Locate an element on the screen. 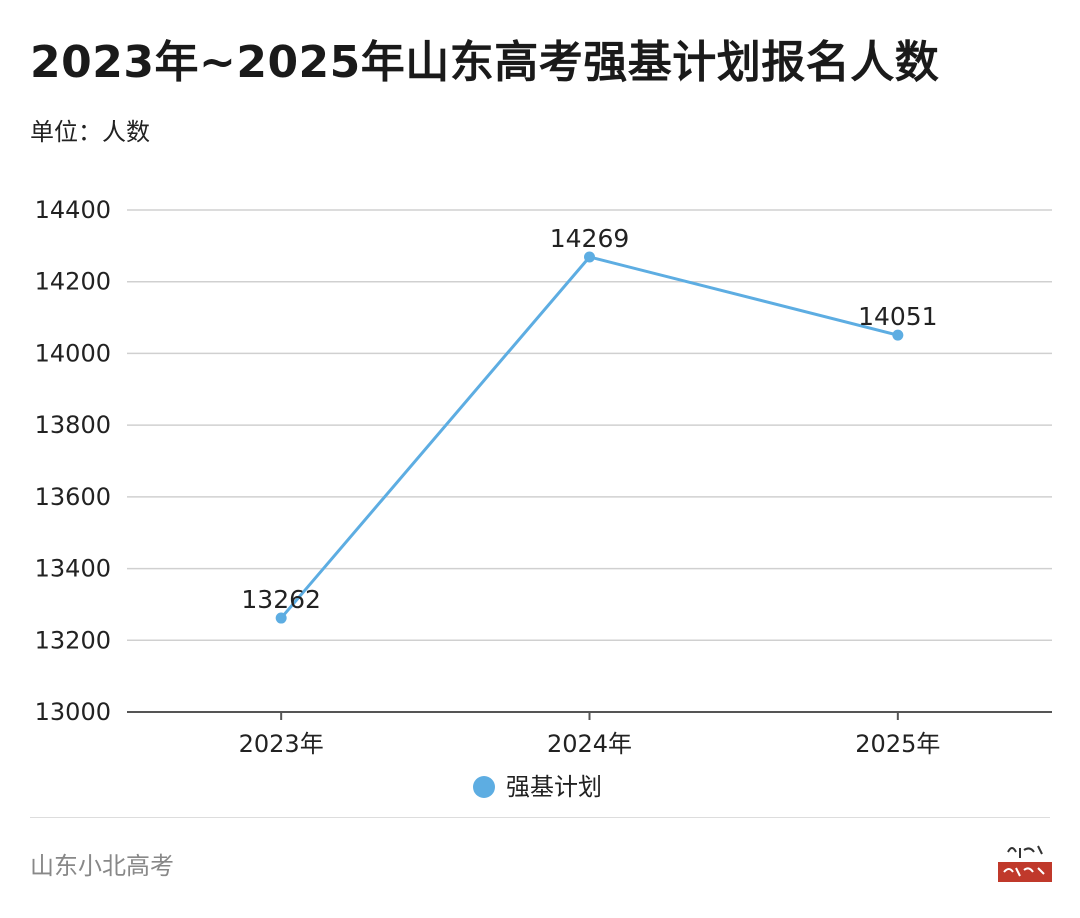 The image size is (1080, 918). data-label: 13262 is located at coordinates (281, 599).